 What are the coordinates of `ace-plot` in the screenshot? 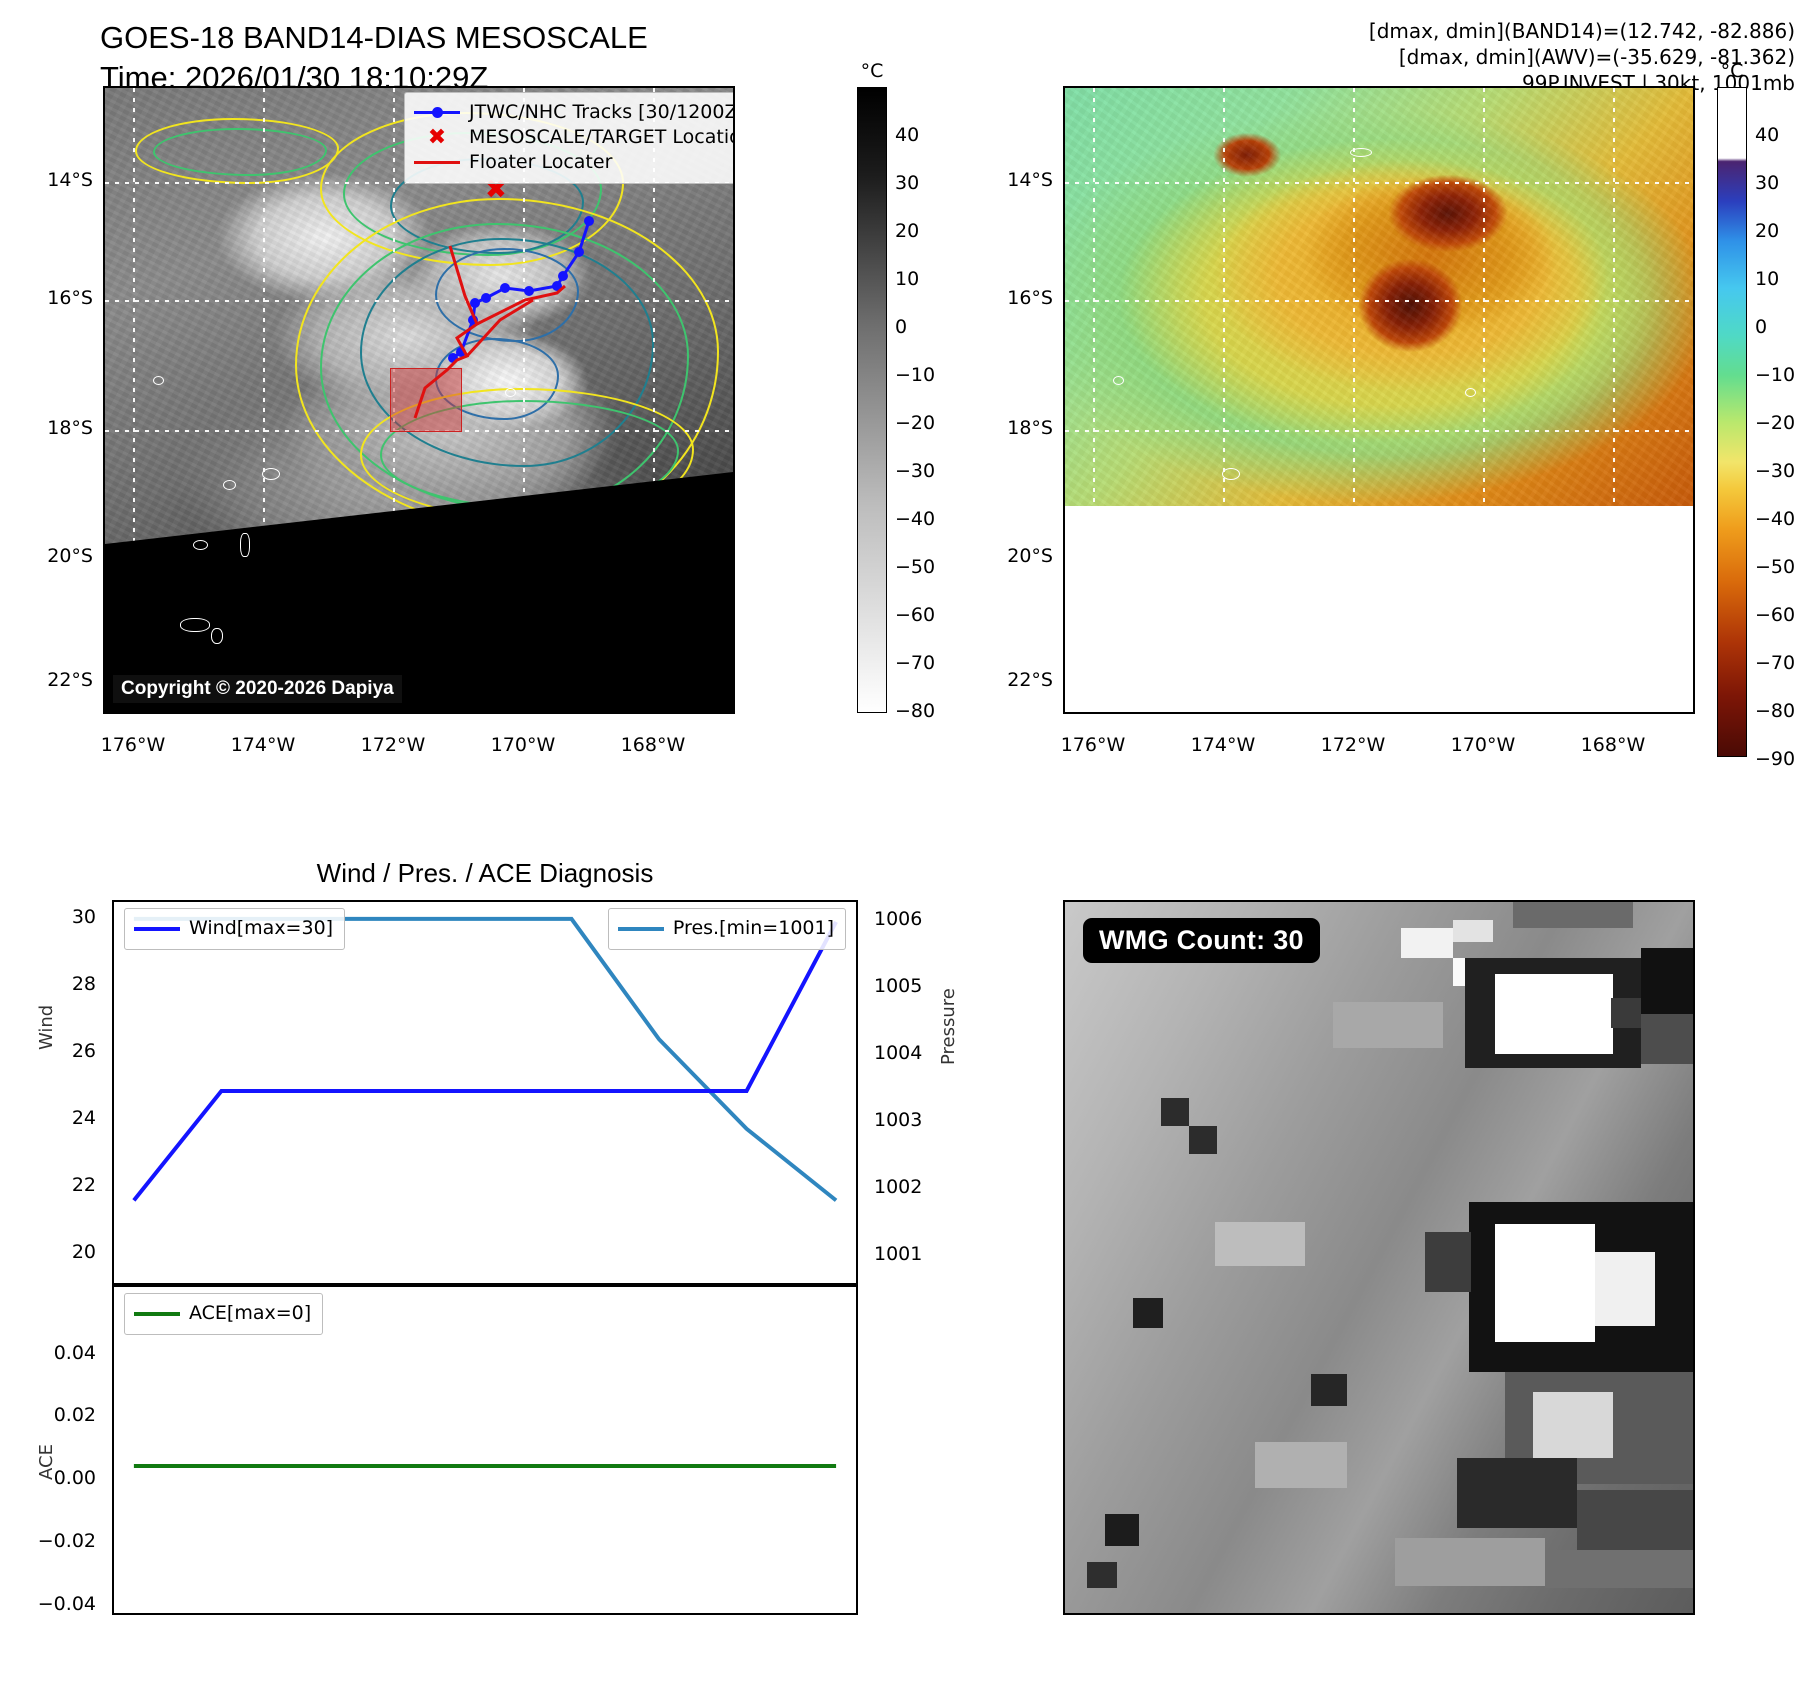 It's located at (485, 1466).